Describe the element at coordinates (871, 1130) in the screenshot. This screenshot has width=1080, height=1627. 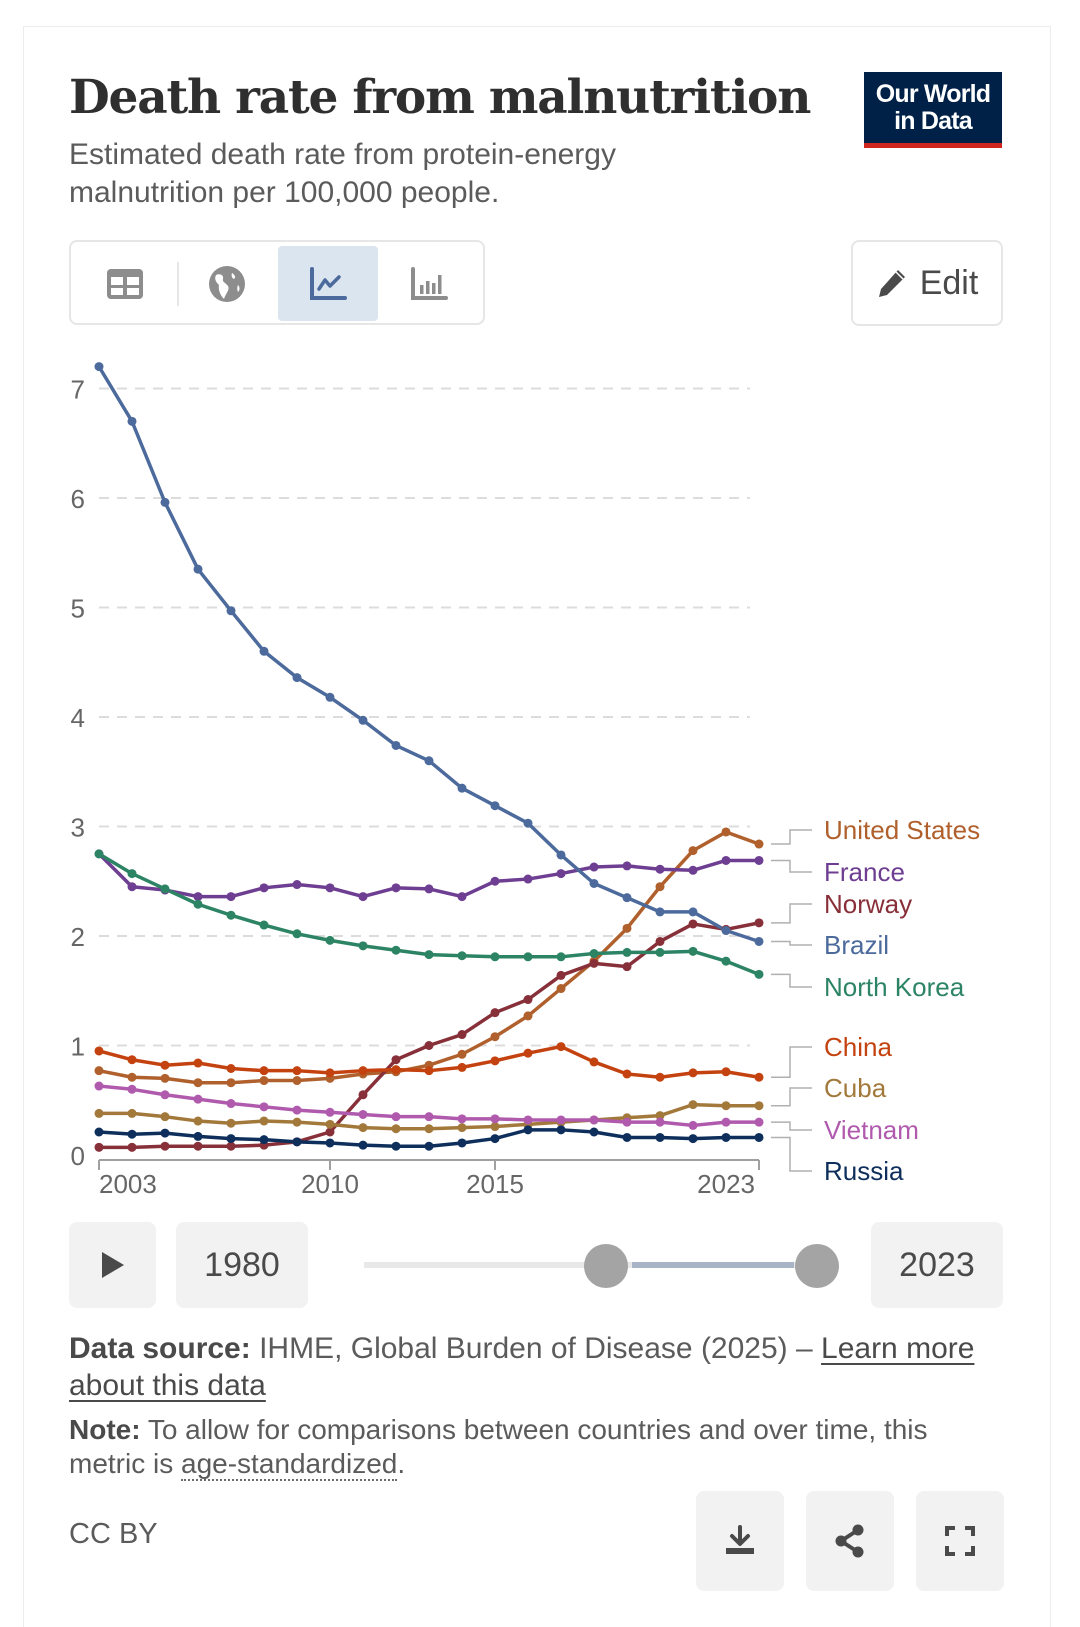
I see `legend-label: Vietnam` at that location.